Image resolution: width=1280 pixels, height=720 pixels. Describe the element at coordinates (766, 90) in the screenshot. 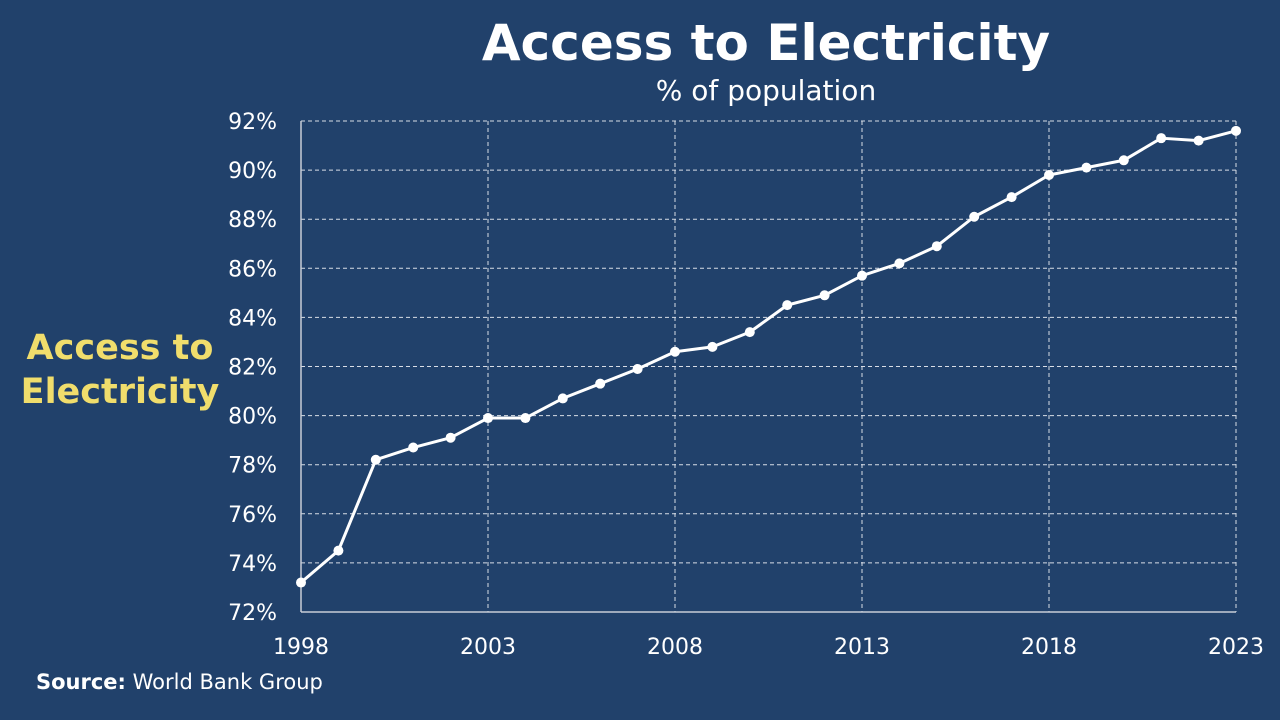

I see `chart-subtitle: % of population` at that location.